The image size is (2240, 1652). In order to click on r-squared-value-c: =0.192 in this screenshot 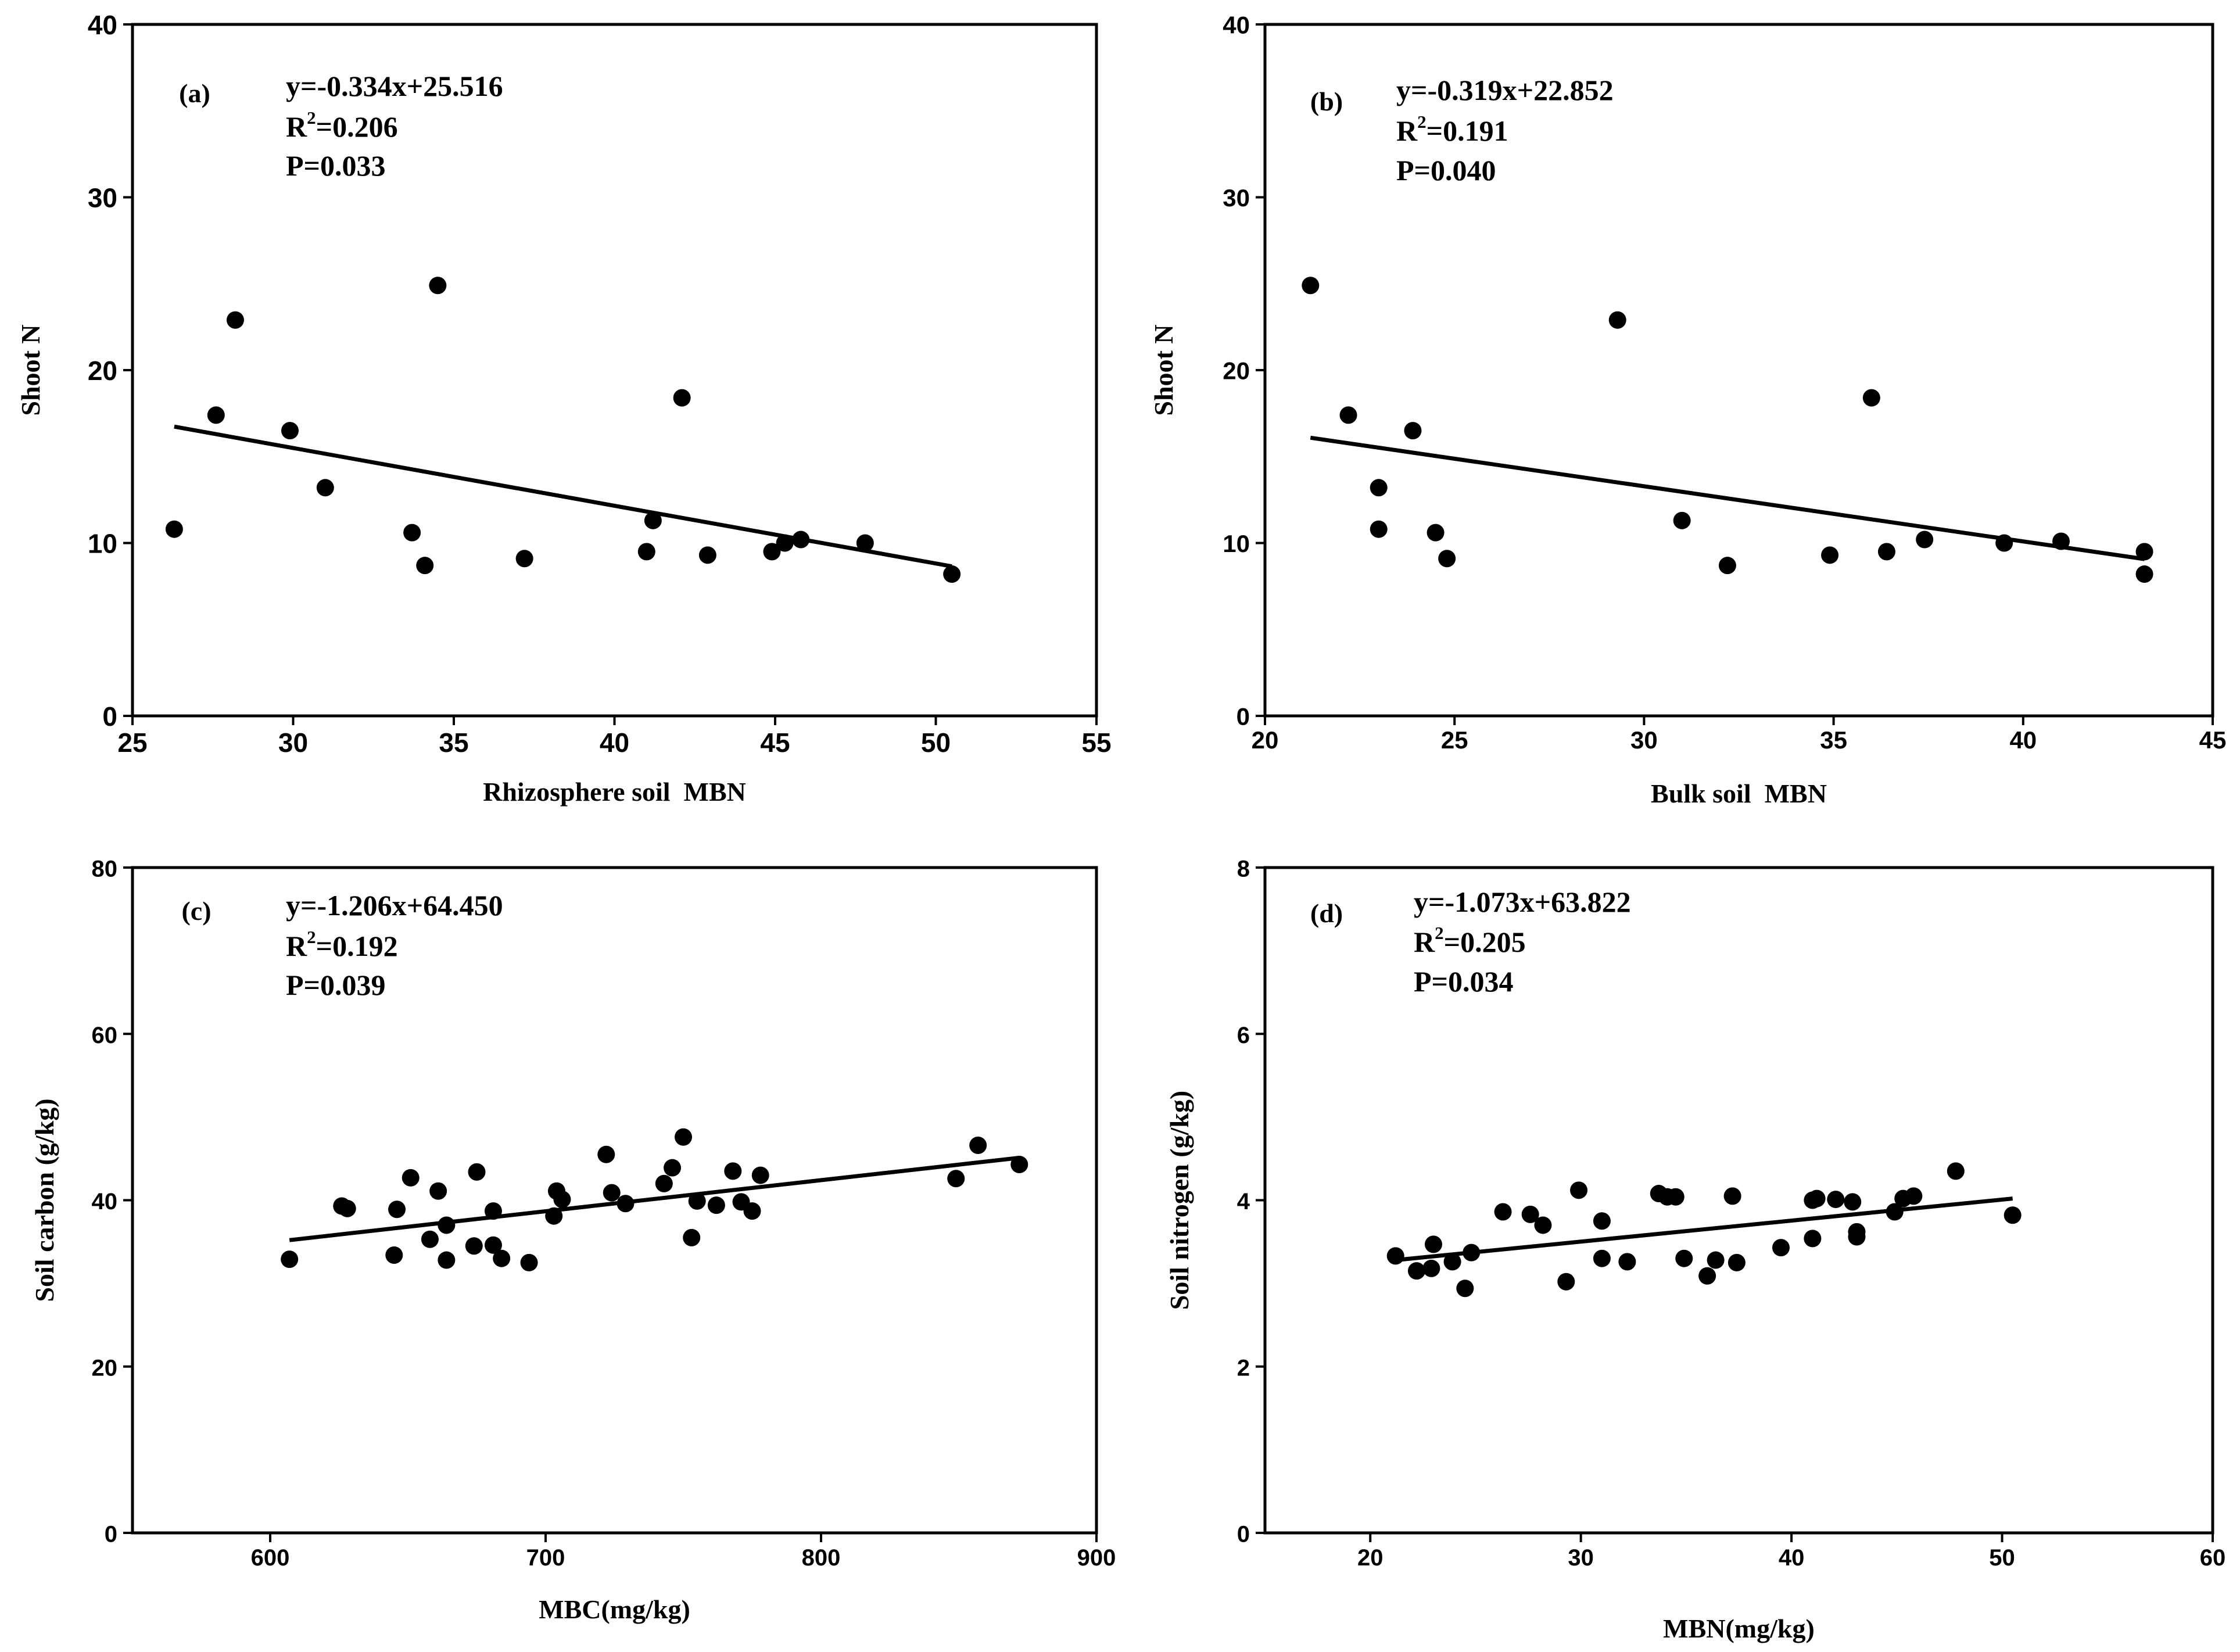, I will do `click(357, 946)`.